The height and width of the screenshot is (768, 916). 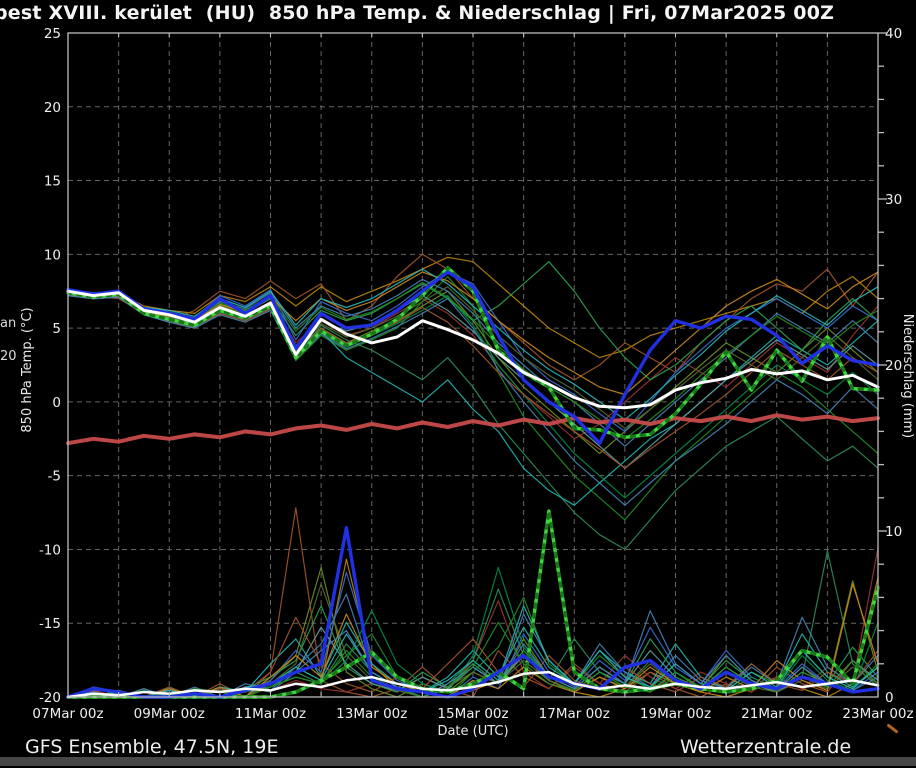 I want to click on model-run-caption: GFS Ensemble, 47.5N, 19E, so click(x=152, y=747).